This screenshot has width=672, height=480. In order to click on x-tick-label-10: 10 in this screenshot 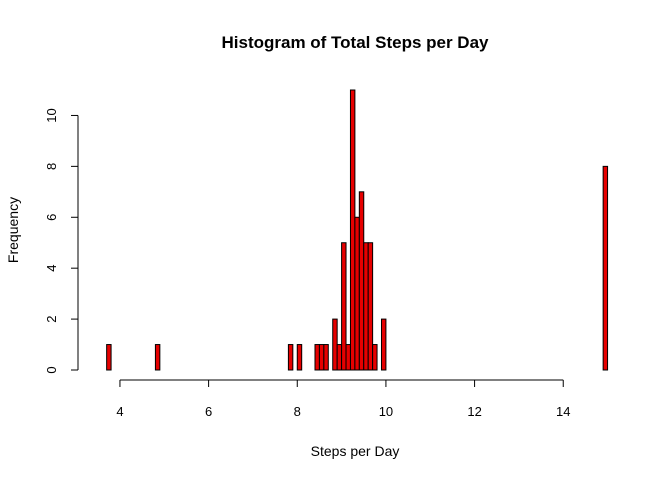, I will do `click(386, 411)`.